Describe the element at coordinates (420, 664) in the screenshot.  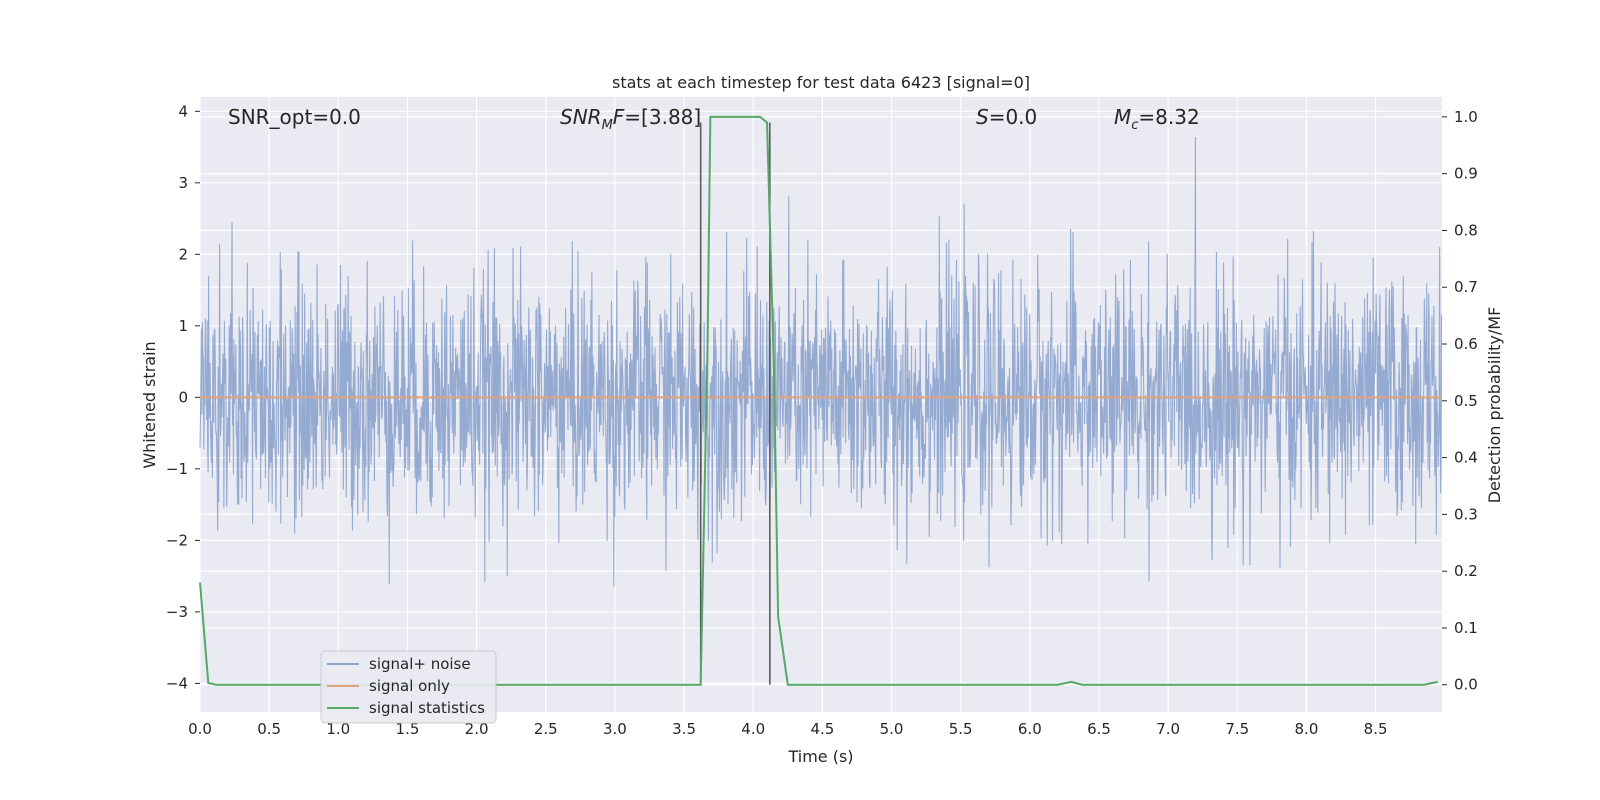
I see `legend-label-noise: signal+ noise` at that location.